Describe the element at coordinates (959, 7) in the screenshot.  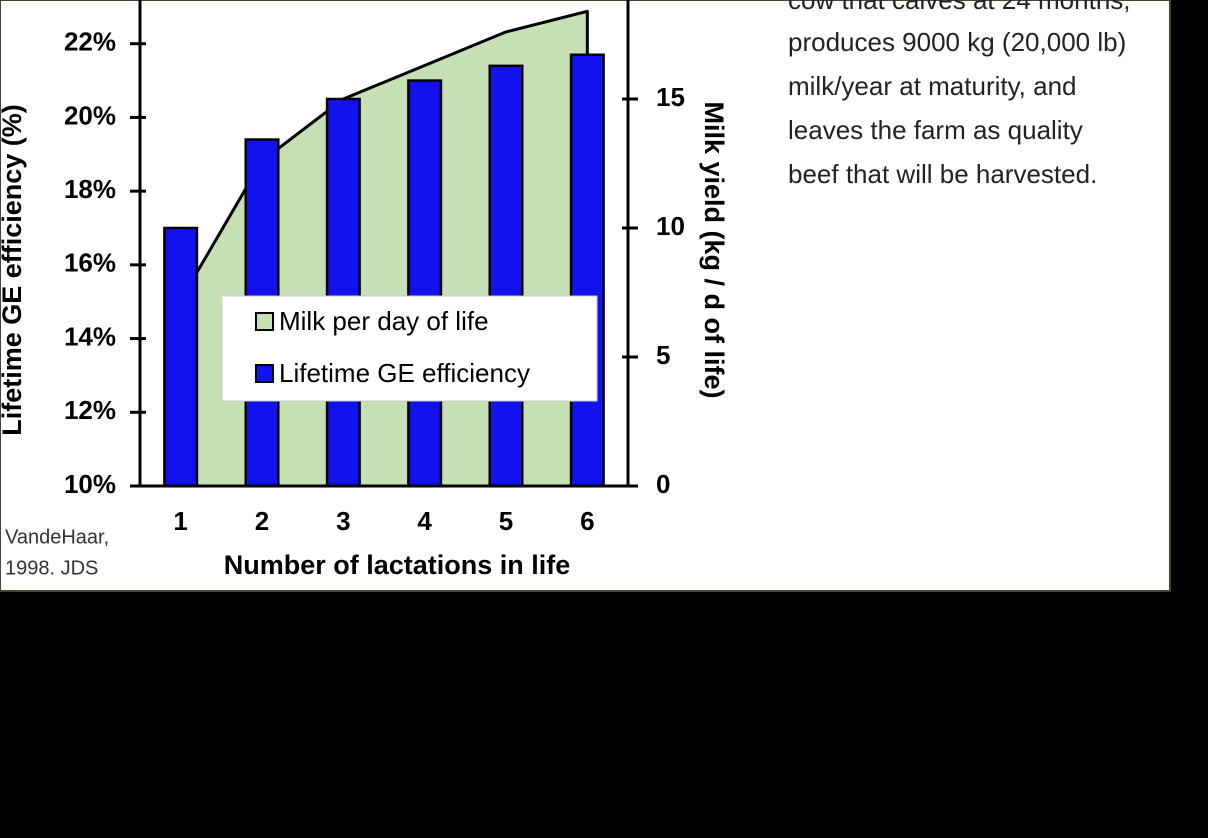
I see `note-line: cow that calves at 24 months,` at that location.